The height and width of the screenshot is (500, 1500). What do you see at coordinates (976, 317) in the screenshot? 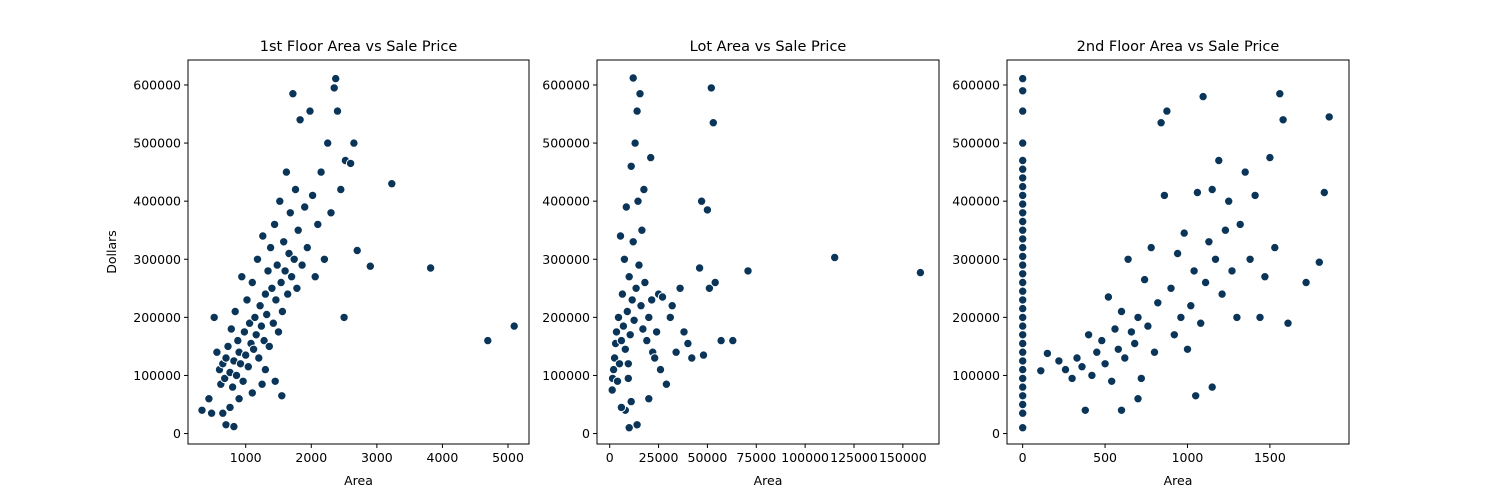
I see `y-tick-label: 200000` at bounding box center [976, 317].